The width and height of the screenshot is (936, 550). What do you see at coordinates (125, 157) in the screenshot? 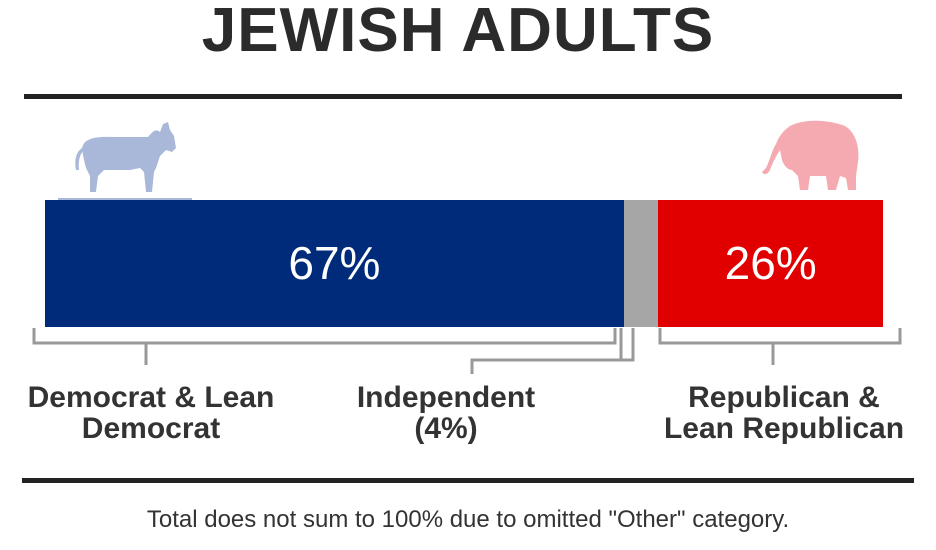
I see `donkey-icon` at bounding box center [125, 157].